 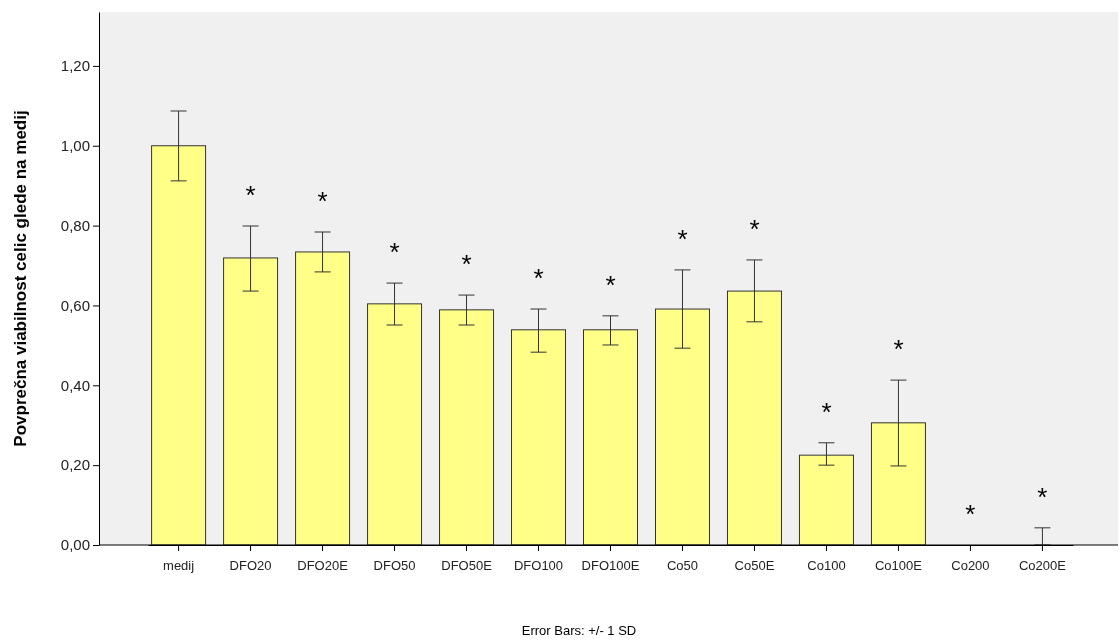 What do you see at coordinates (75, 465) in the screenshot?
I see `y-tick-label: 0,20` at bounding box center [75, 465].